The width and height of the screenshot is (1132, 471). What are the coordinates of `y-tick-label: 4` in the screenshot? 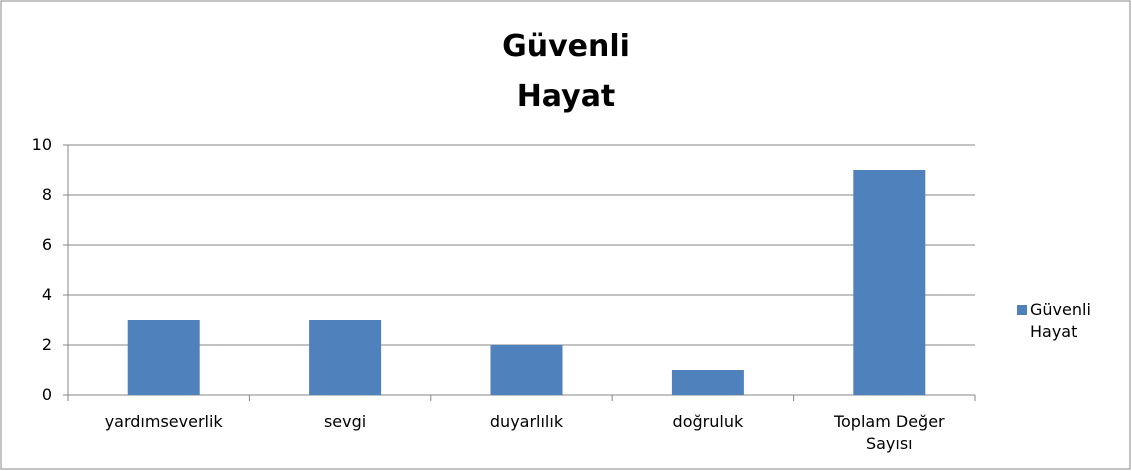 It's located at (46, 294).